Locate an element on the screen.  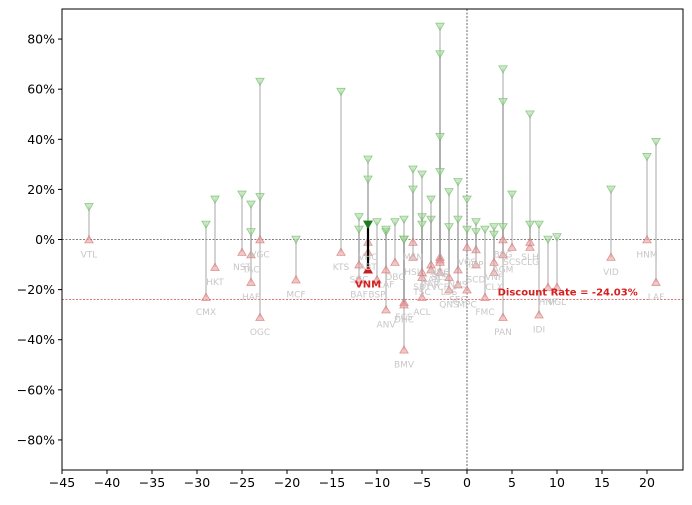
x-tick-label--35: −35 is located at coordinates (152, 482).